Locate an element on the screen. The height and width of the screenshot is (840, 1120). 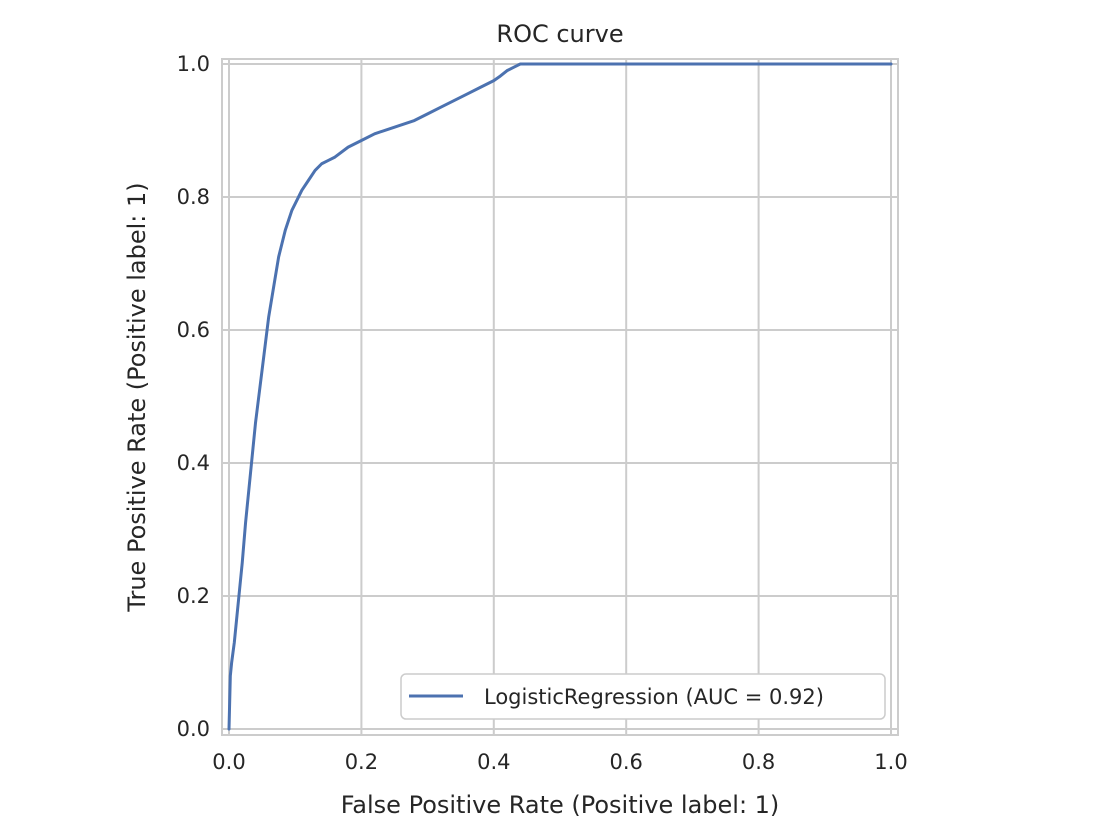
legend-box is located at coordinates (643, 696).